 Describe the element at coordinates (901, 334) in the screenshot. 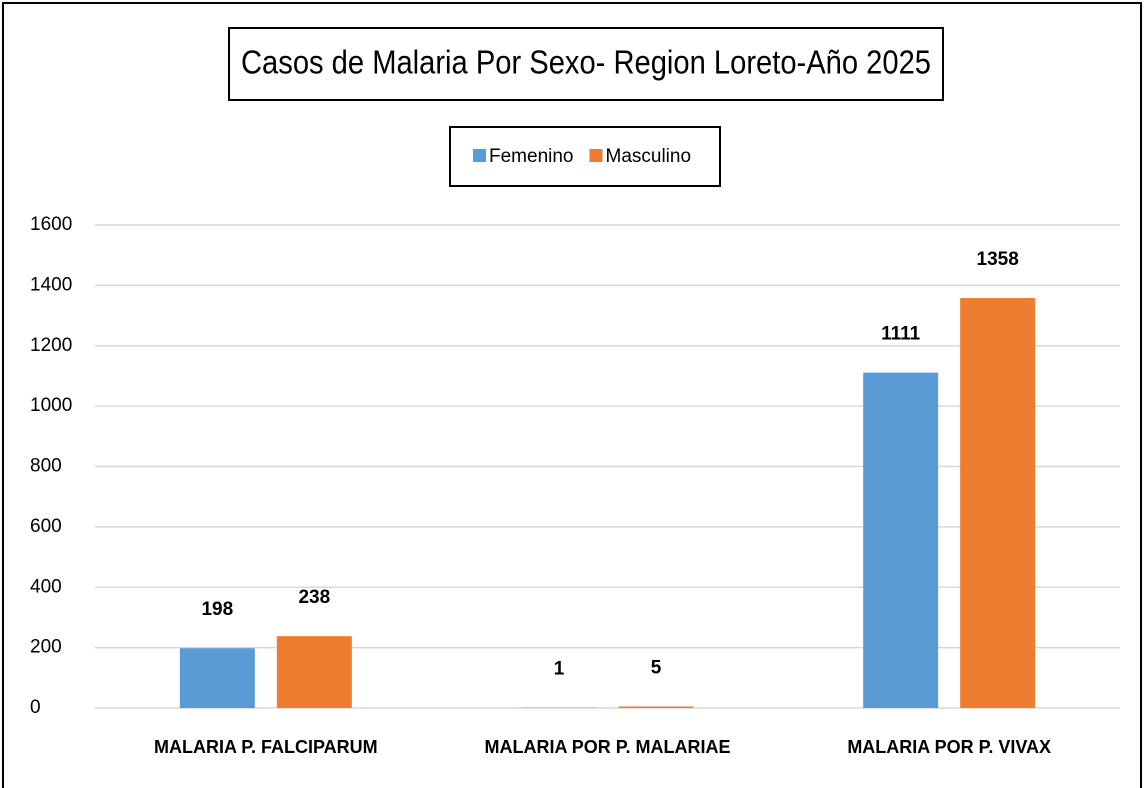

I see `data-label: 1111` at that location.